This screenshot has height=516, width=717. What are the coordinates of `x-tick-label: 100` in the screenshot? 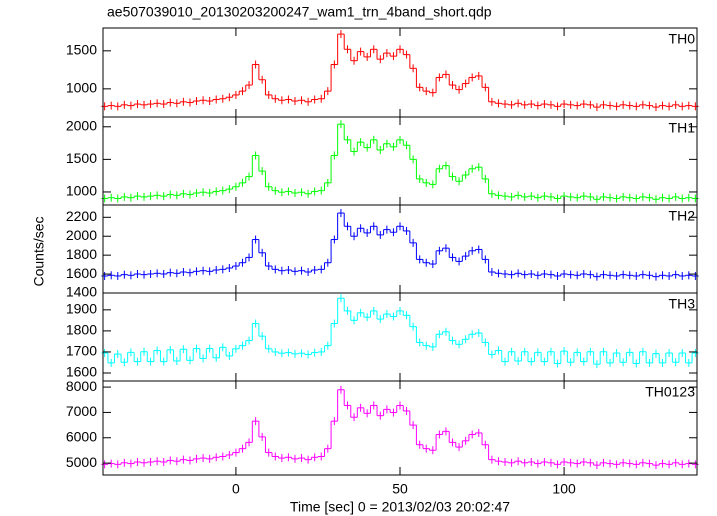 It's located at (564, 489).